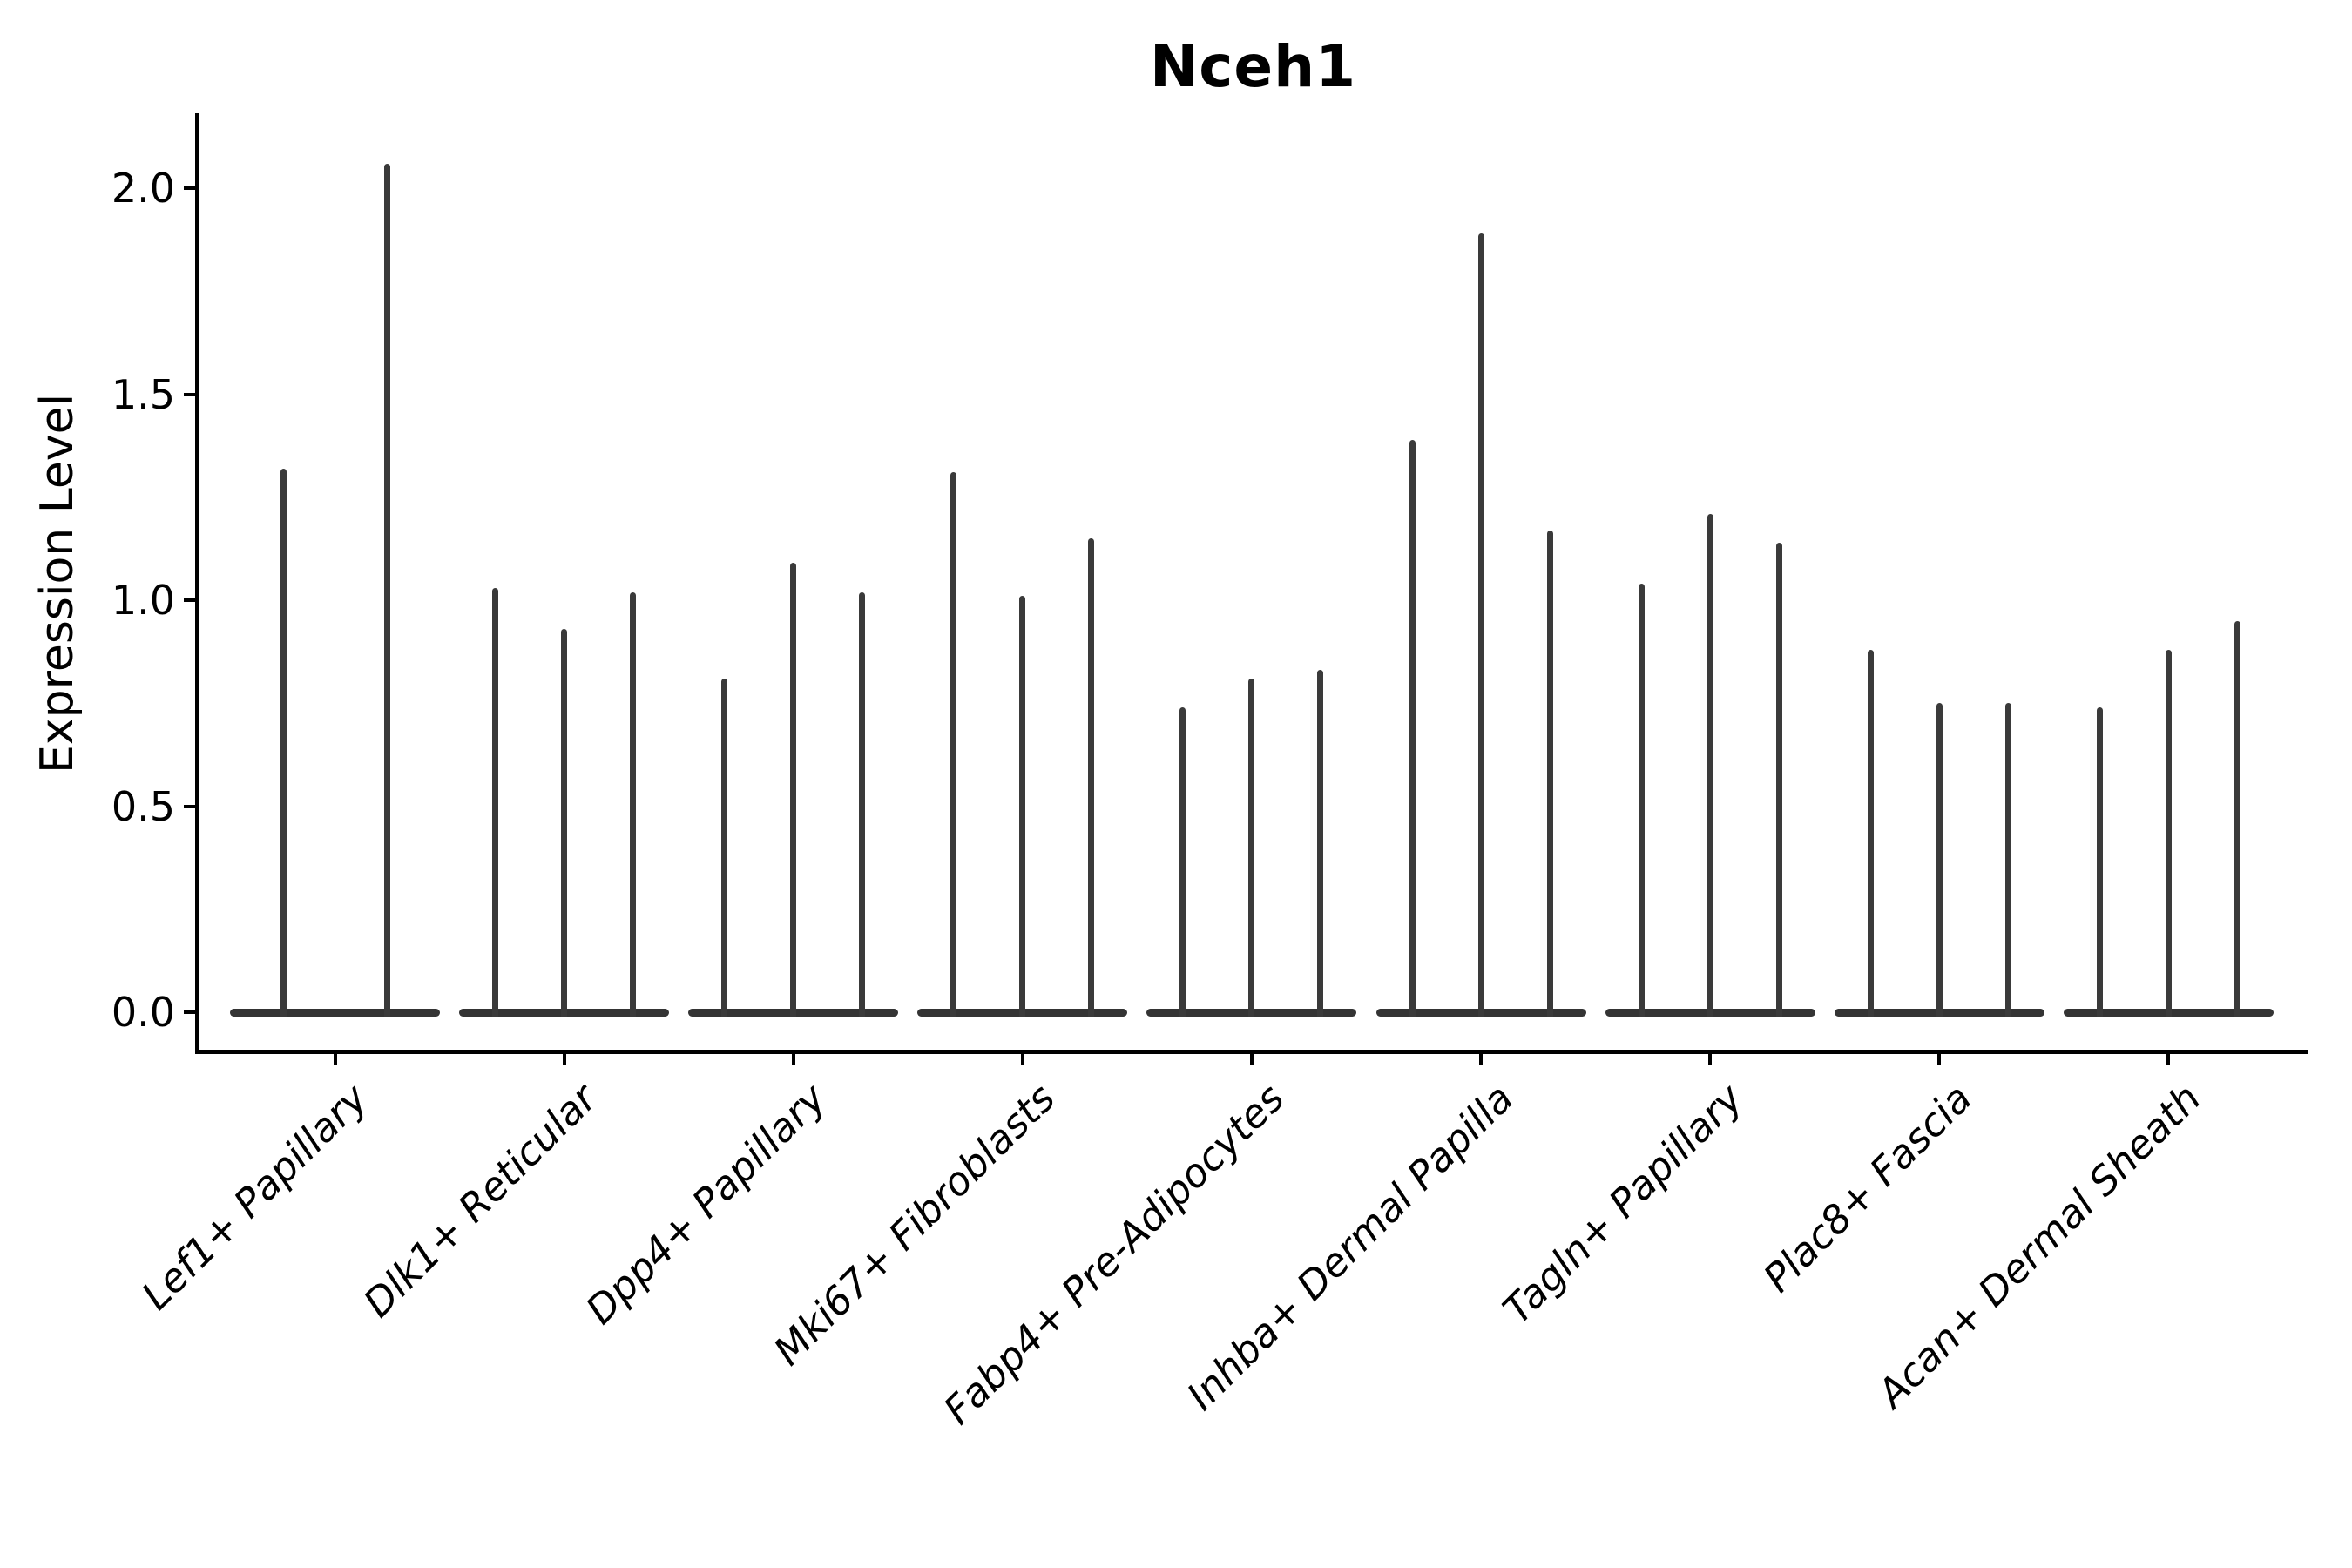  I want to click on x-tick-label: Plac8+ Fascia, so click(1867, 1188).